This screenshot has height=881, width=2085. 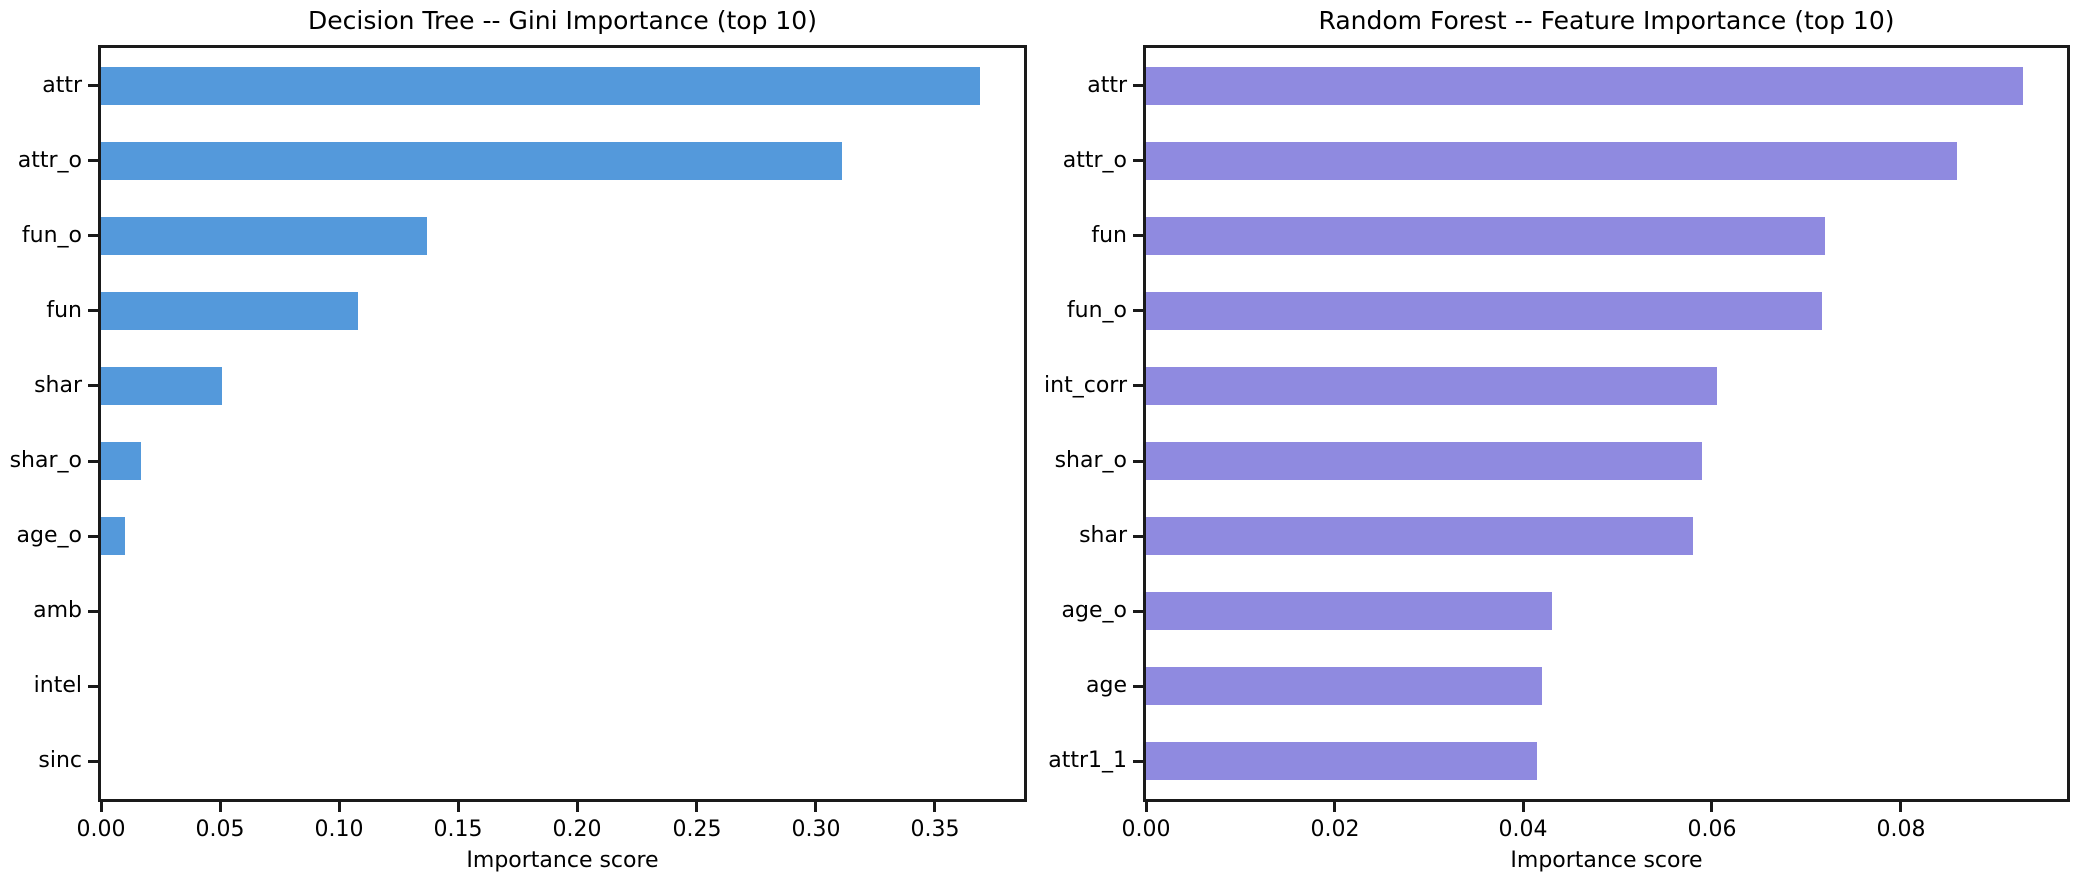 What do you see at coordinates (1712, 829) in the screenshot?
I see `x-tick-label: 0.06` at bounding box center [1712, 829].